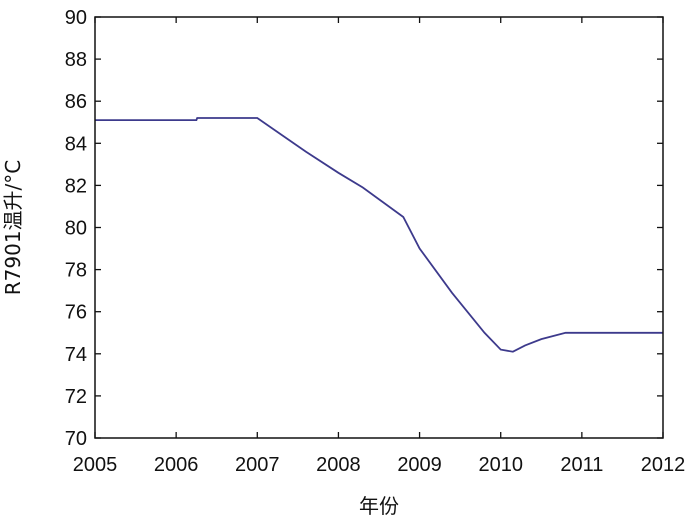  I want to click on y-tick-label: 88, so click(76, 60).